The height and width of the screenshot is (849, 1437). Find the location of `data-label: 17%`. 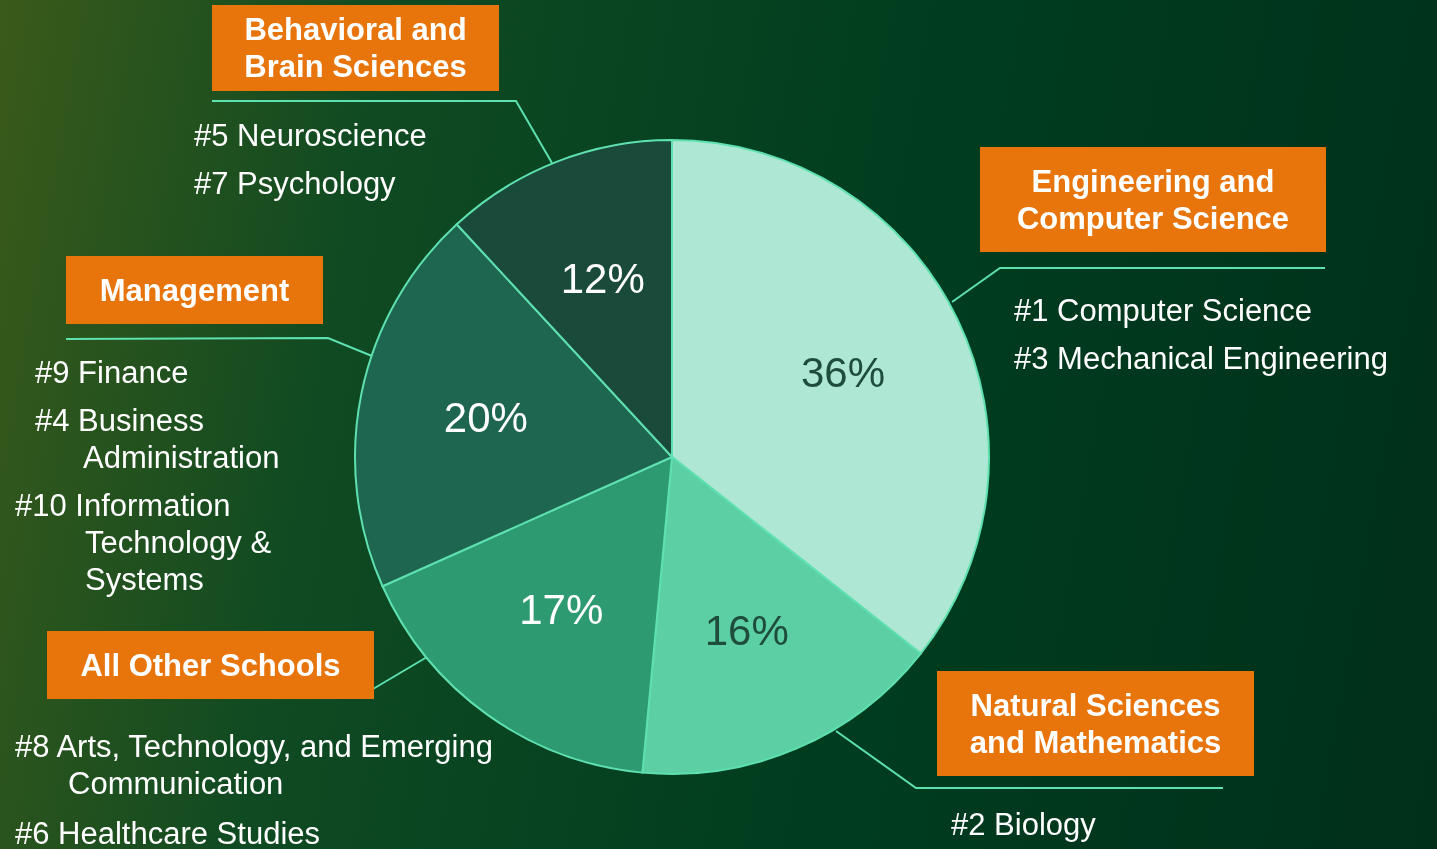

data-label: 17% is located at coordinates (561, 610).